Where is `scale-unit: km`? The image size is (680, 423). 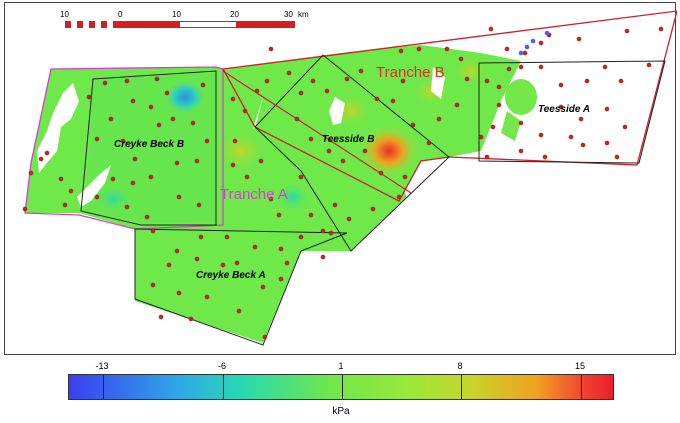
scale-unit: km is located at coordinates (303, 14).